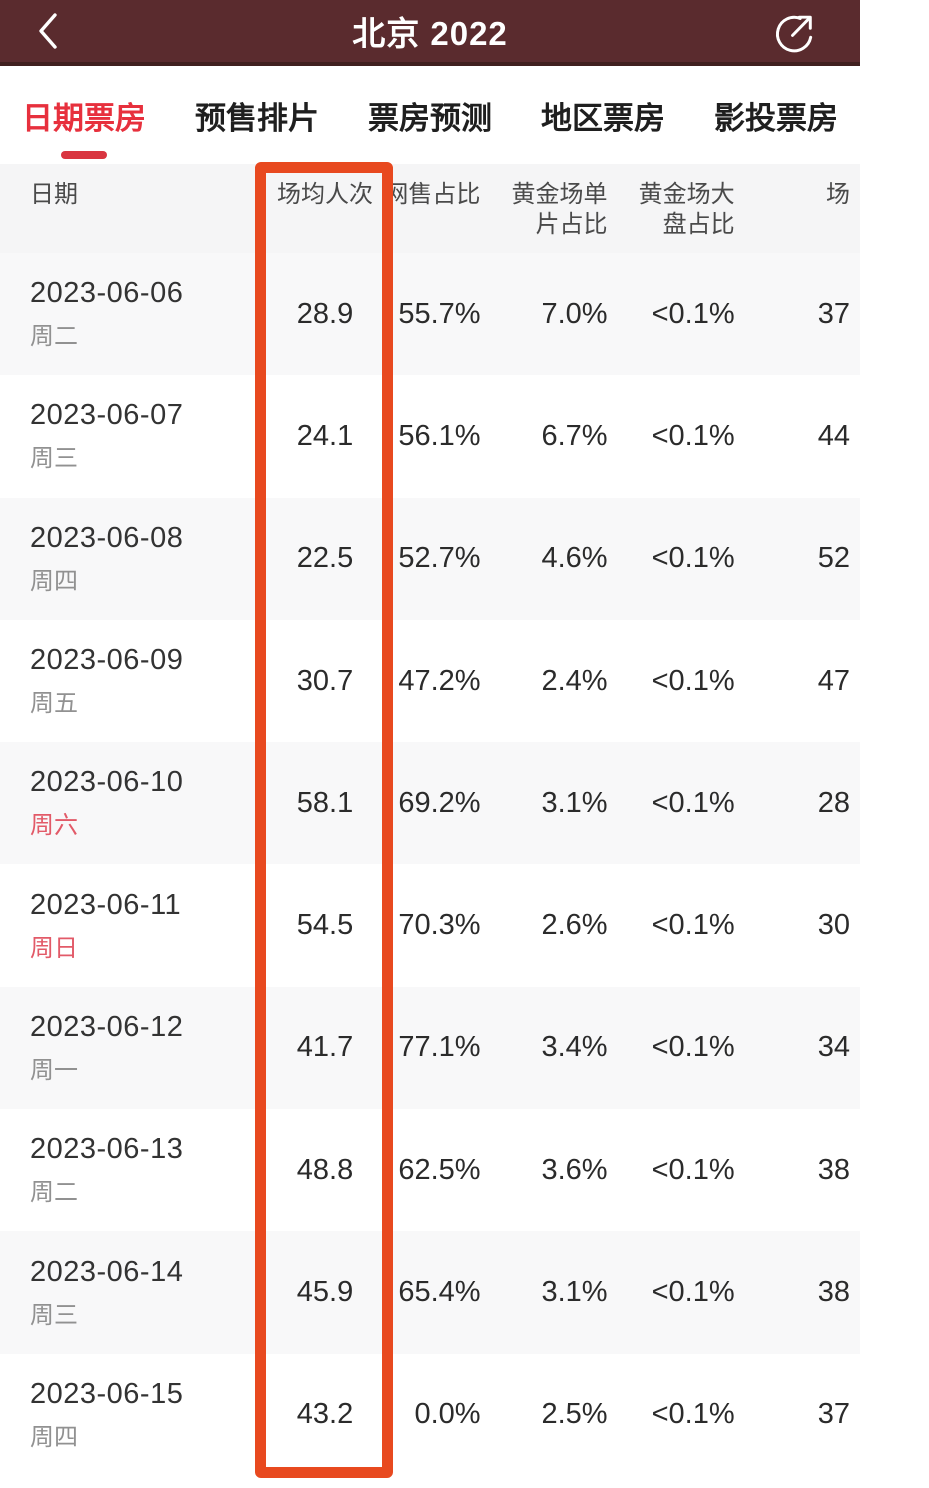  Describe the element at coordinates (107, 436) in the screenshot. I see `date-cell: 2023-06-07 周三` at that location.